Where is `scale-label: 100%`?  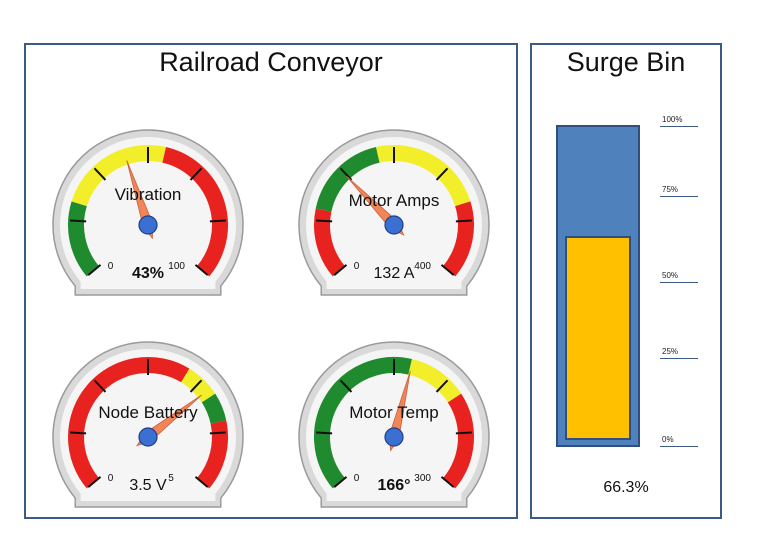
scale-label: 100% is located at coordinates (672, 119).